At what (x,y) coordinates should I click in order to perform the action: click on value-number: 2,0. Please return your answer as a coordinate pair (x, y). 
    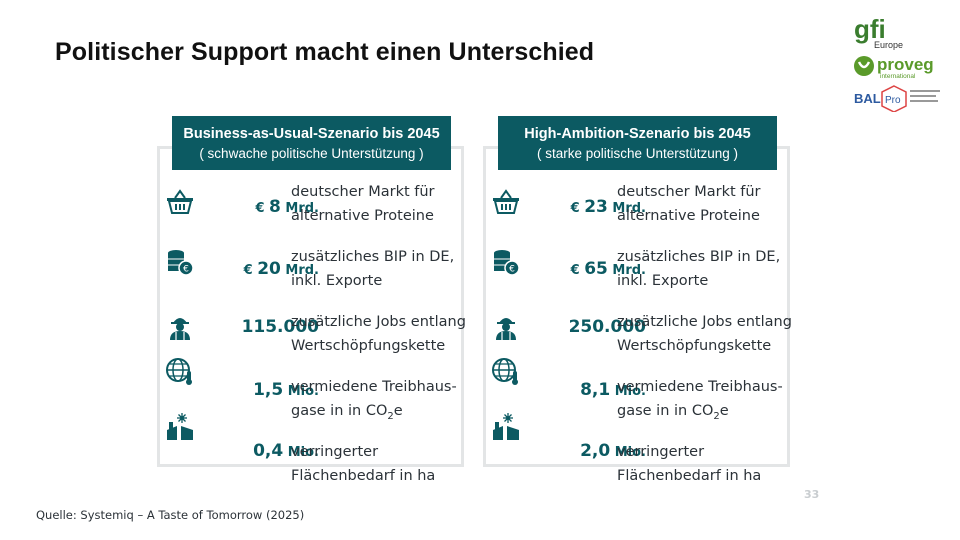
    Looking at the image, I should click on (595, 451).